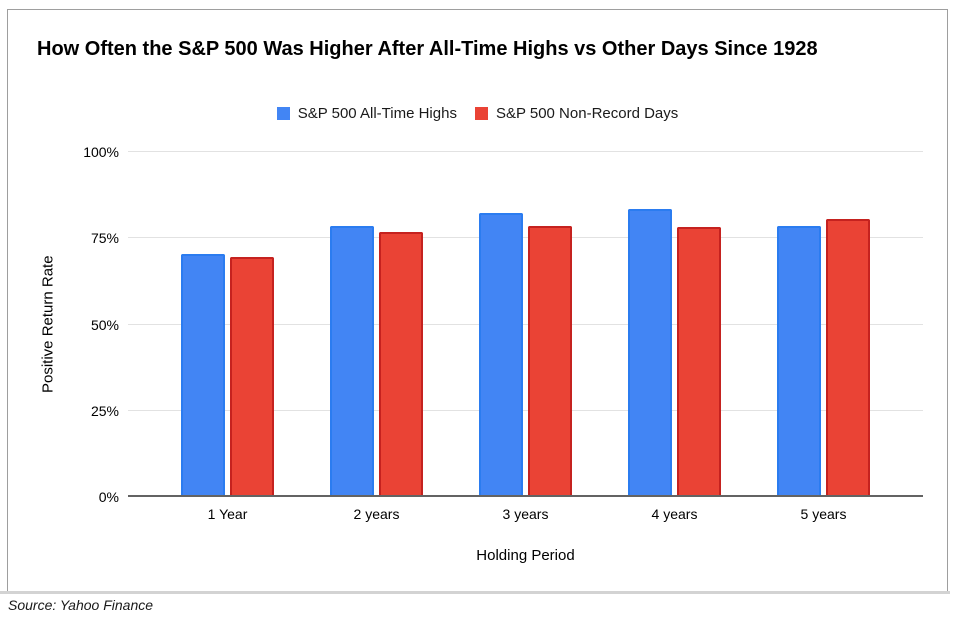 Image resolution: width=960 pixels, height=621 pixels. Describe the element at coordinates (823, 514) in the screenshot. I see `x-axis-label: 5 years` at that location.